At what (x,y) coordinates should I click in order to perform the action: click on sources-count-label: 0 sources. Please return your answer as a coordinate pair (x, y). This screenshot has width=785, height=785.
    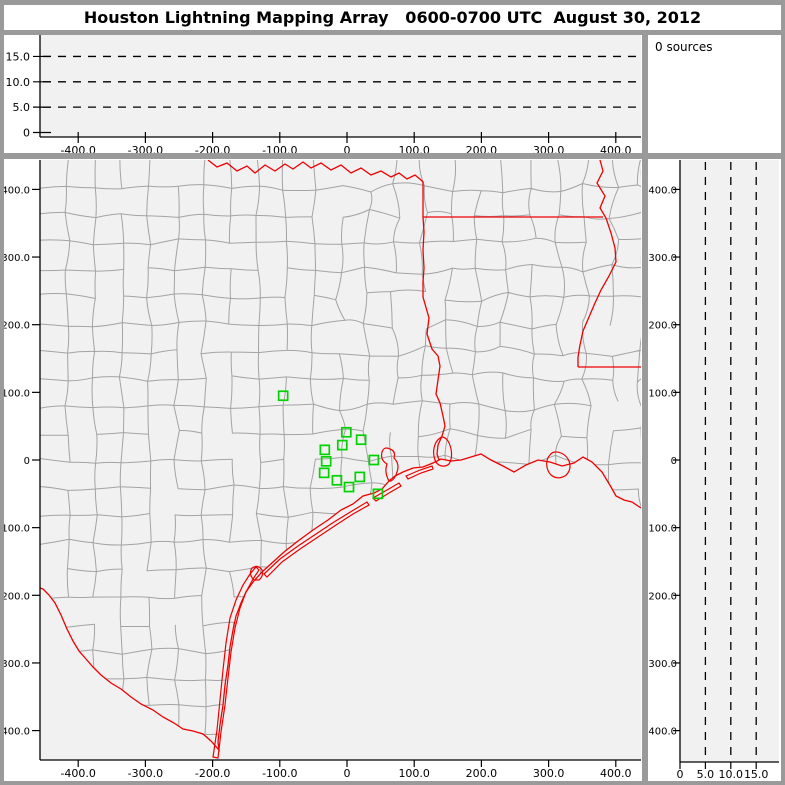
    Looking at the image, I should click on (684, 47).